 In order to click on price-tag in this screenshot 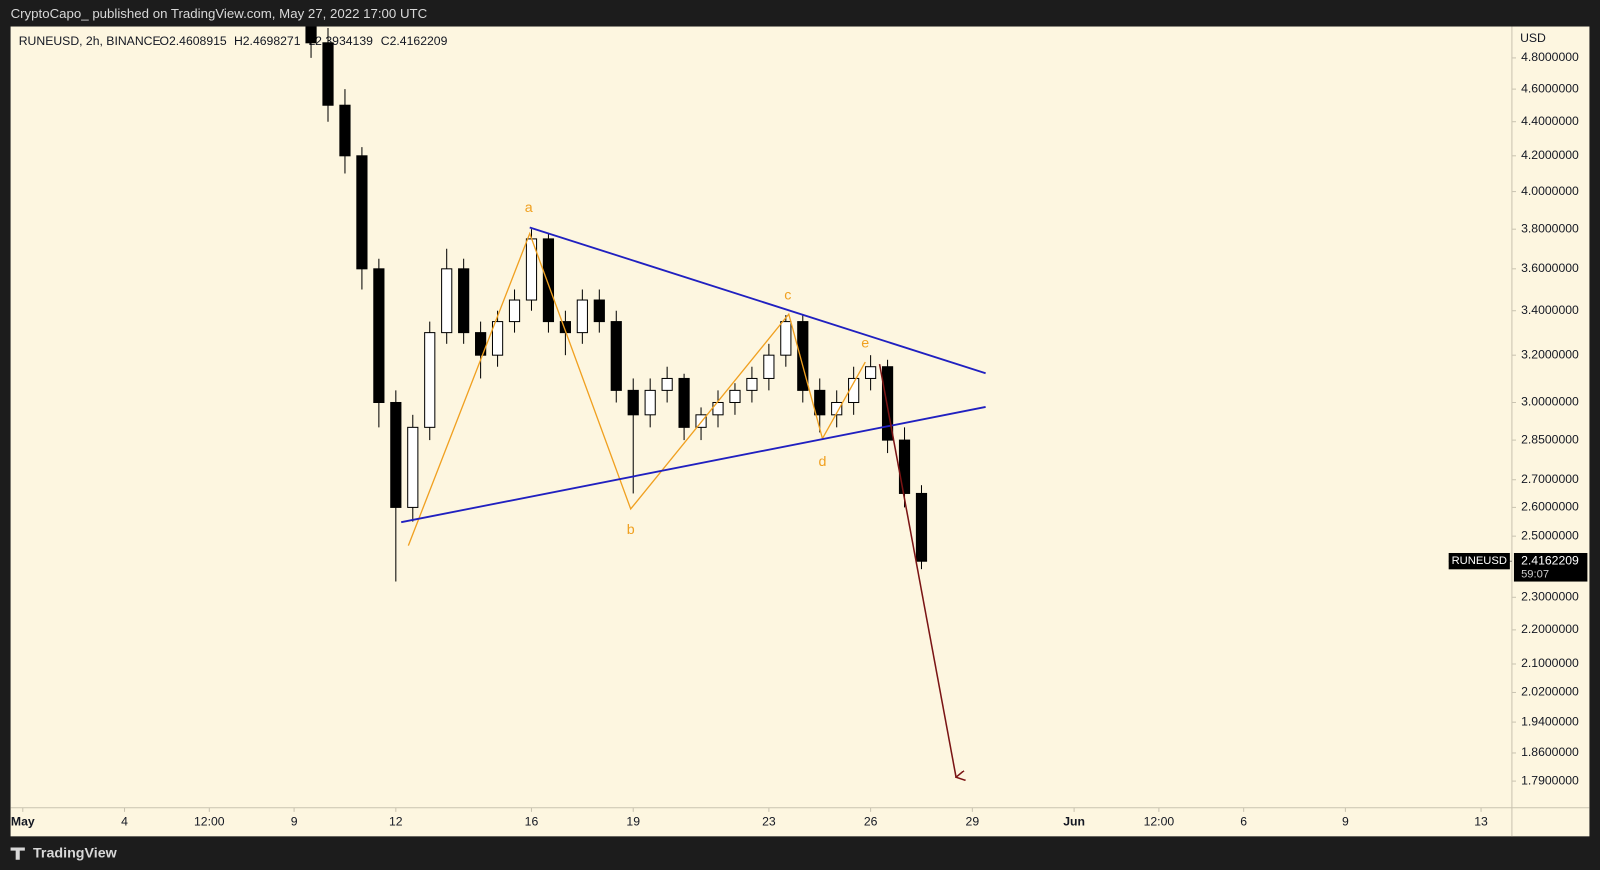, I will do `click(1550, 567)`.